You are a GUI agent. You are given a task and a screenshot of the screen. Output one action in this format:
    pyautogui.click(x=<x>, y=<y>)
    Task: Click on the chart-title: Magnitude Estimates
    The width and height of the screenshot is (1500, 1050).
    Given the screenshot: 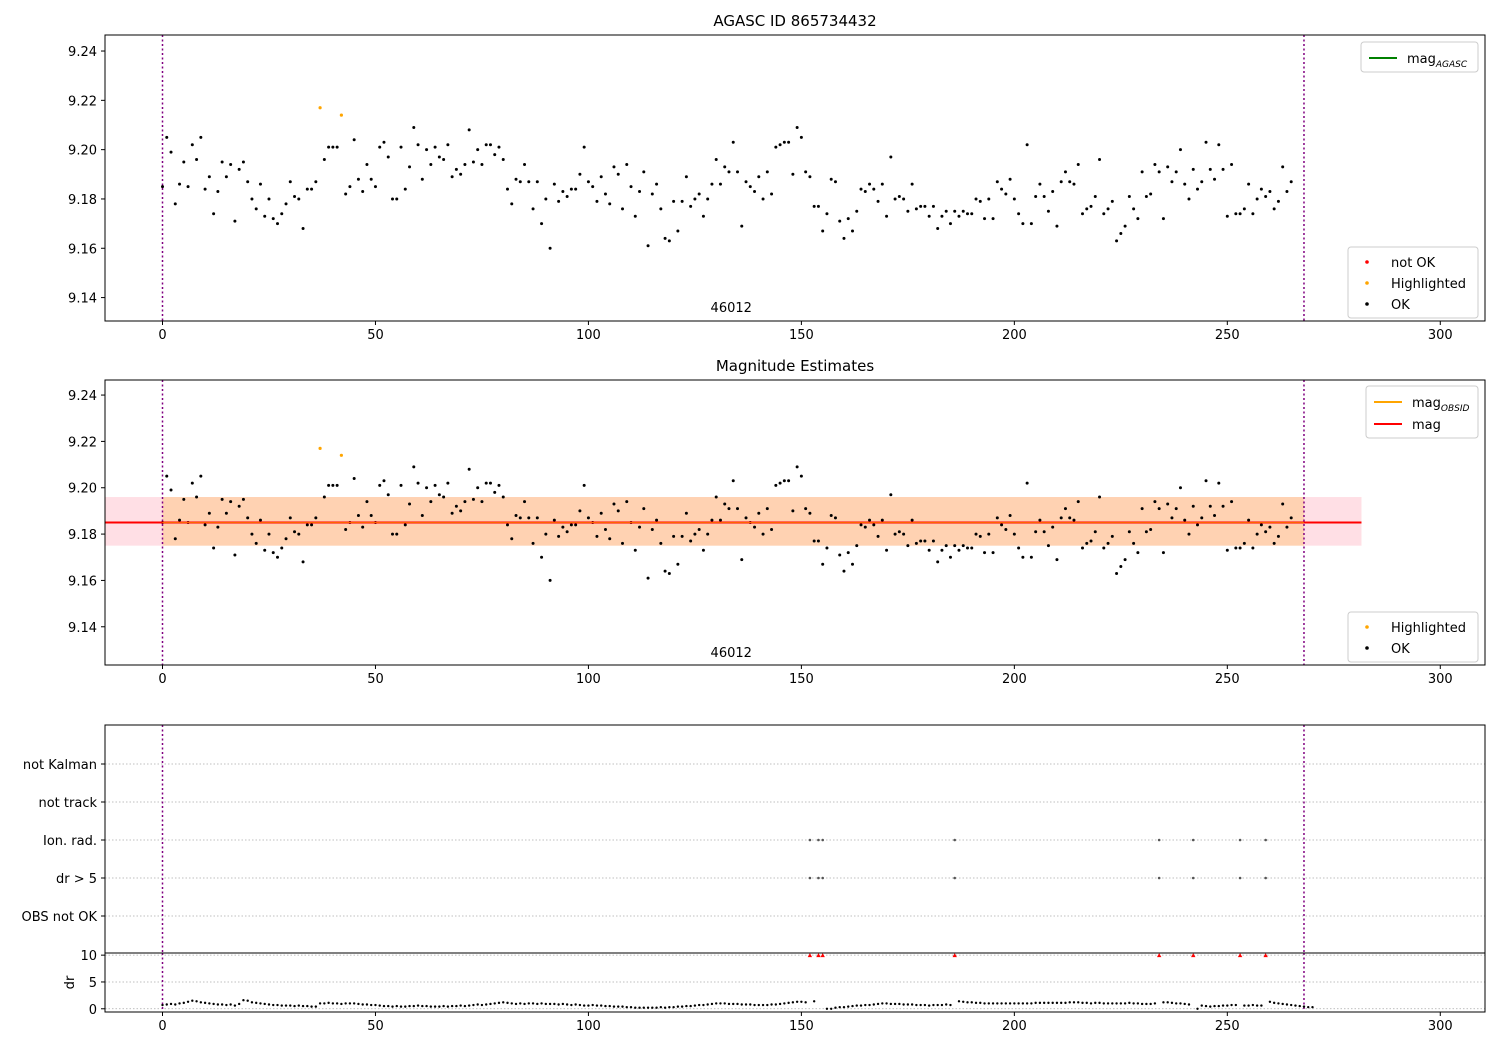 What is the action you would take?
    pyautogui.click(x=795, y=366)
    